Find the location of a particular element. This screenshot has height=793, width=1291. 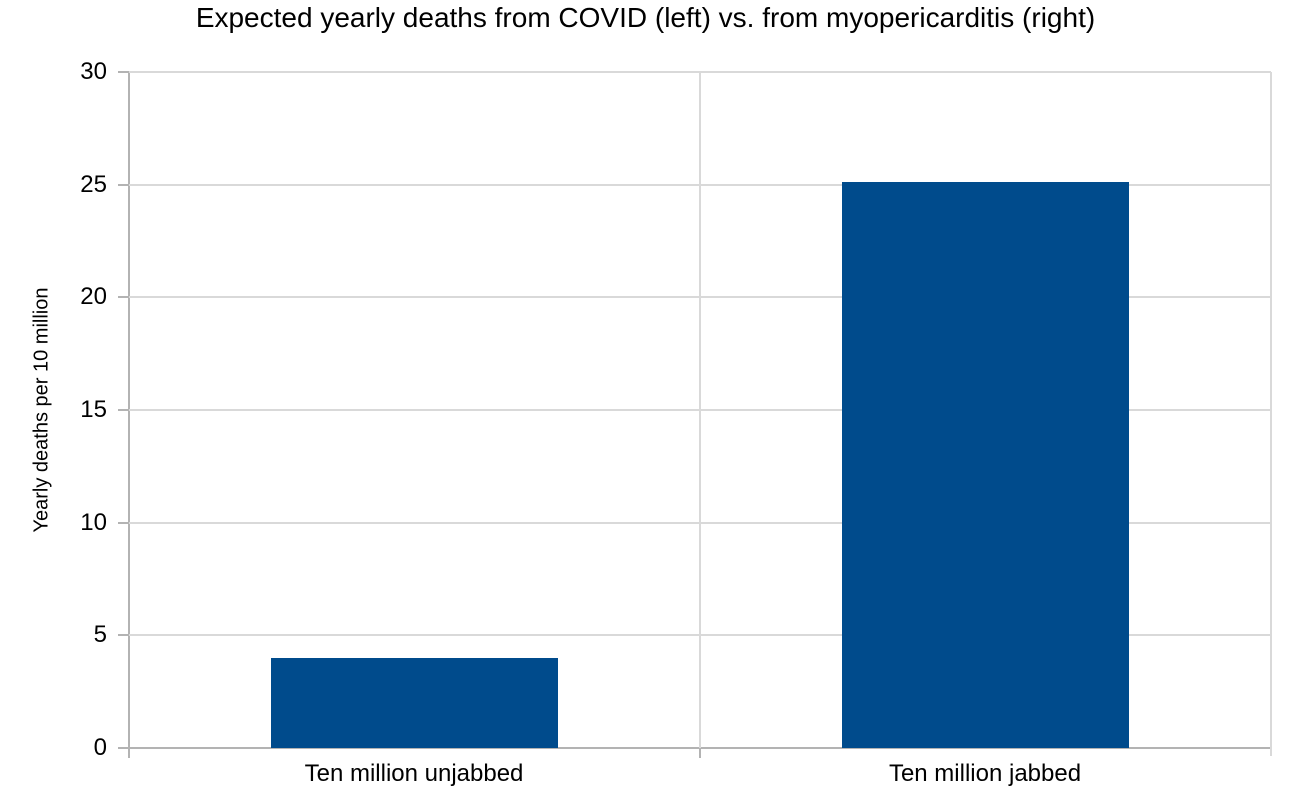

y-tick-label-10: 10 is located at coordinates (93, 522).